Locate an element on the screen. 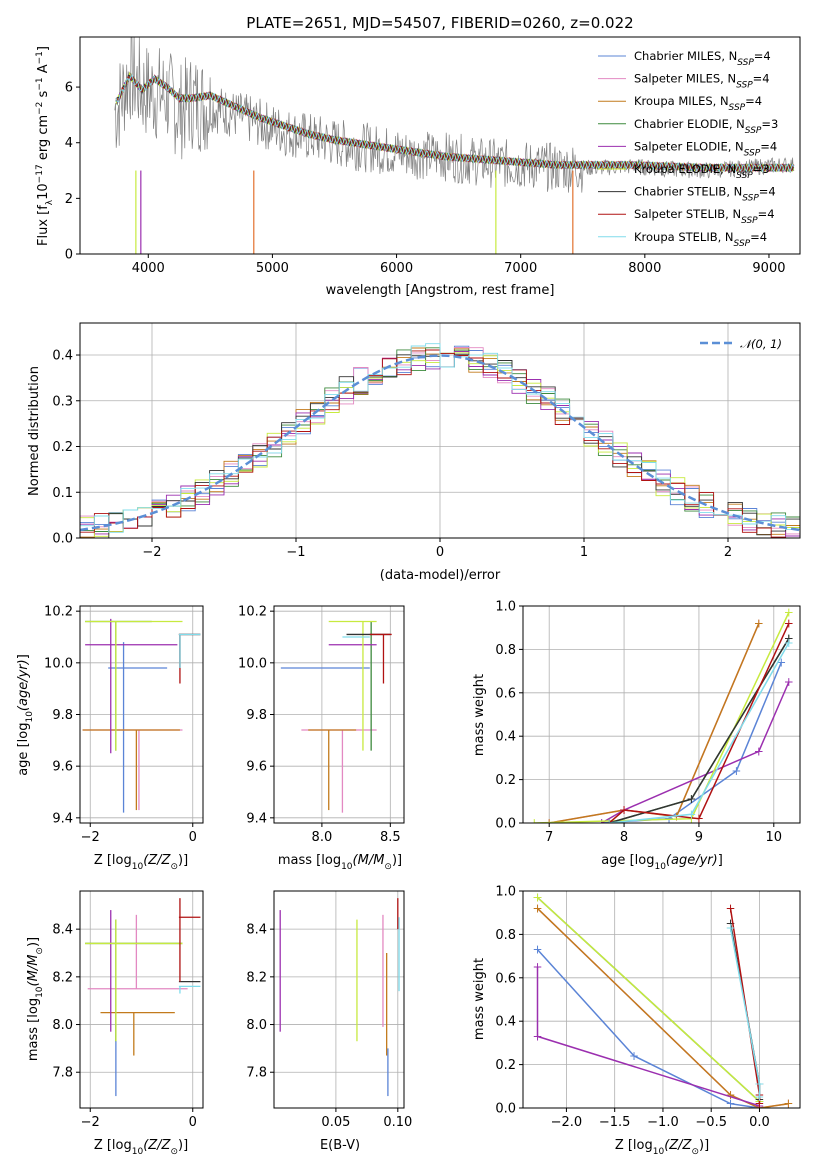  x-axis-label: mass [log10(M/M⊙)] is located at coordinates (340, 862).